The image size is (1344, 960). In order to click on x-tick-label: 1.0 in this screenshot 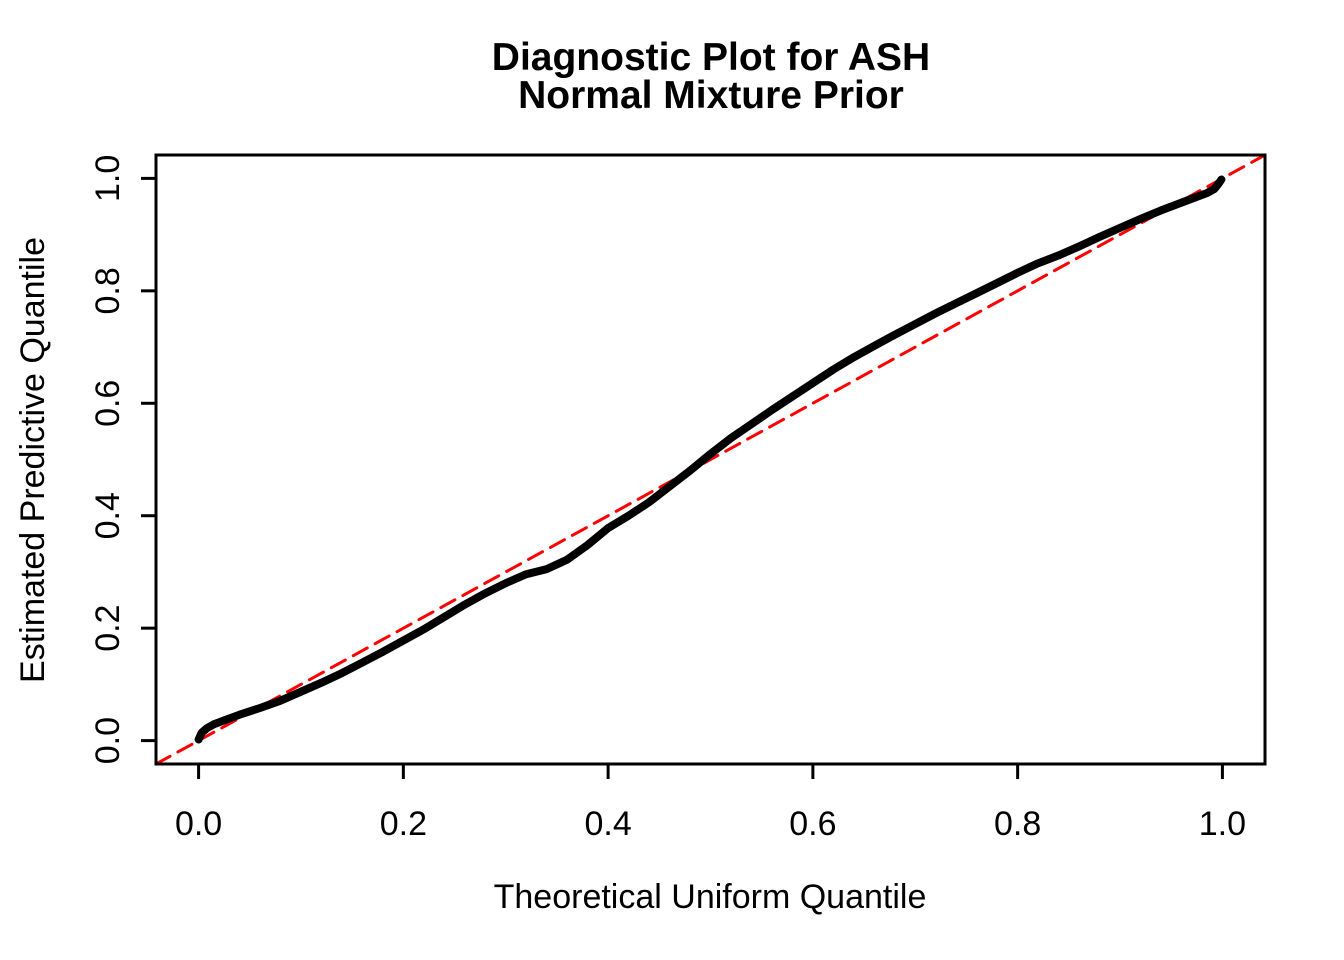, I will do `click(1222, 824)`.